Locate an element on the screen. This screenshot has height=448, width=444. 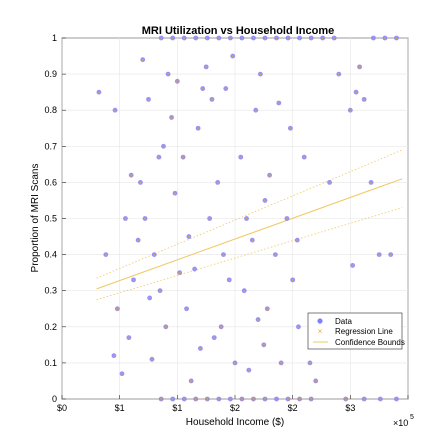
legend-data-marker is located at coordinates (320, 321).